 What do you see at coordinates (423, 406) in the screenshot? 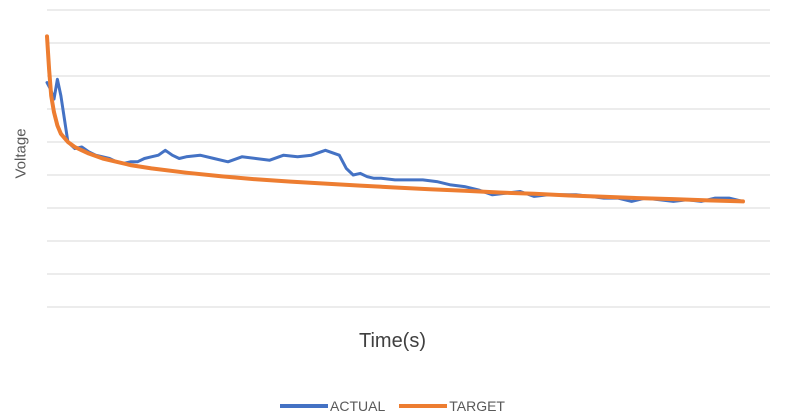
I see `legend-swatch-target` at bounding box center [423, 406].